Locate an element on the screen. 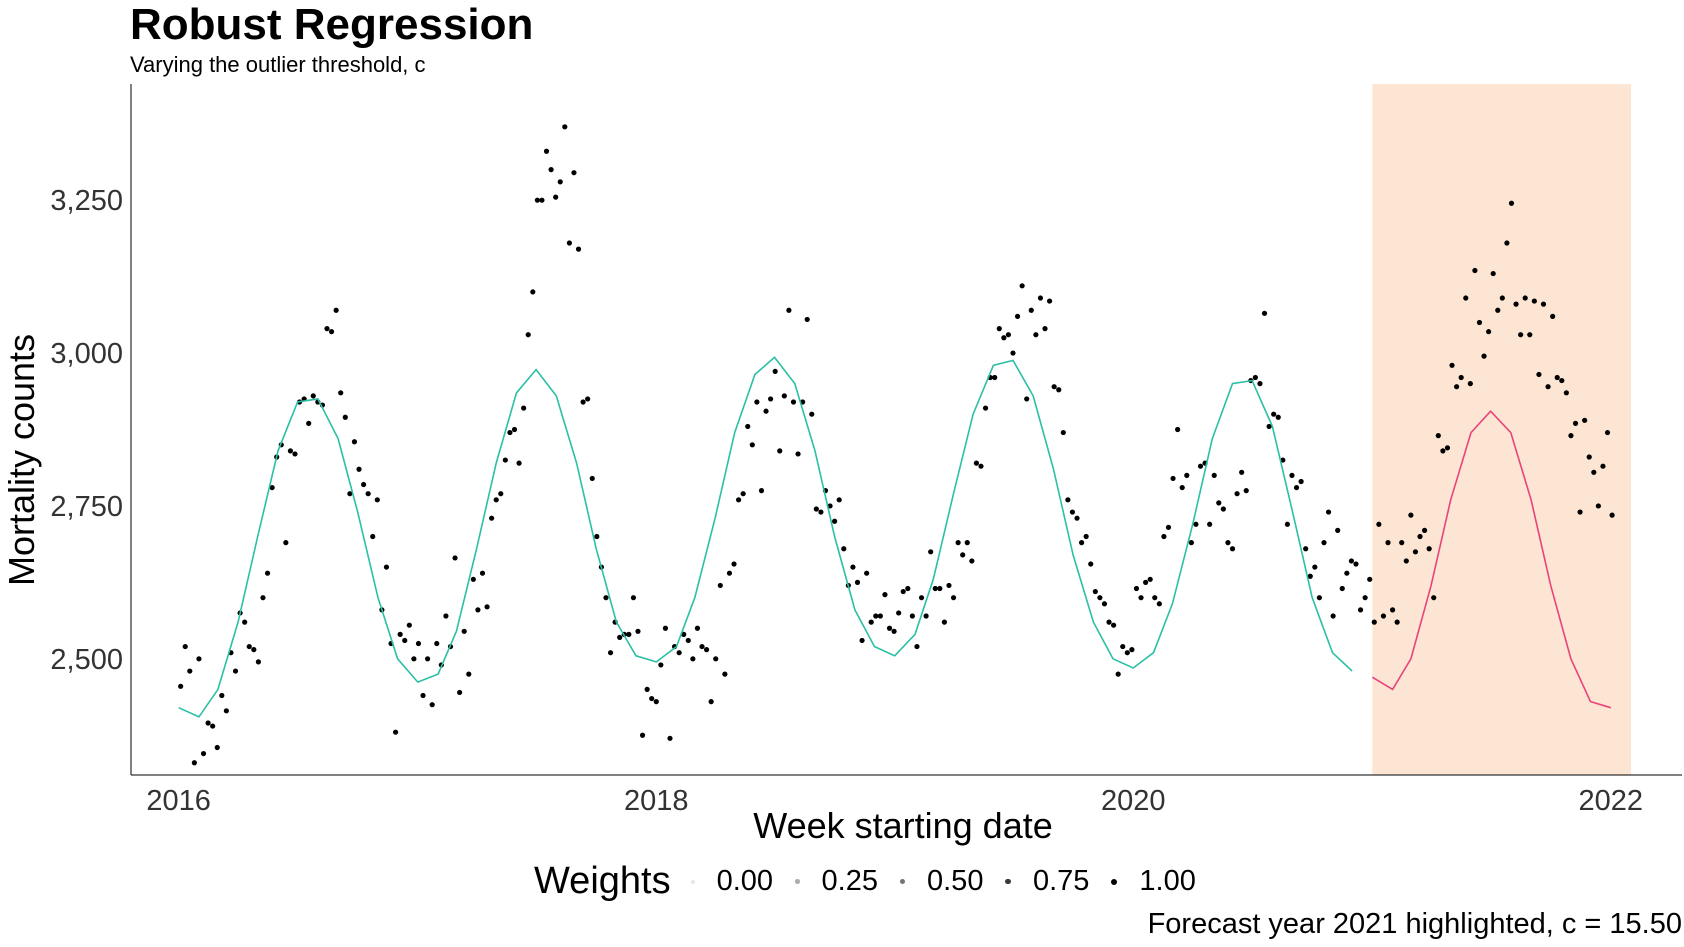 The image size is (1684, 947). legend-item: 0.75 is located at coordinates (1047, 881).